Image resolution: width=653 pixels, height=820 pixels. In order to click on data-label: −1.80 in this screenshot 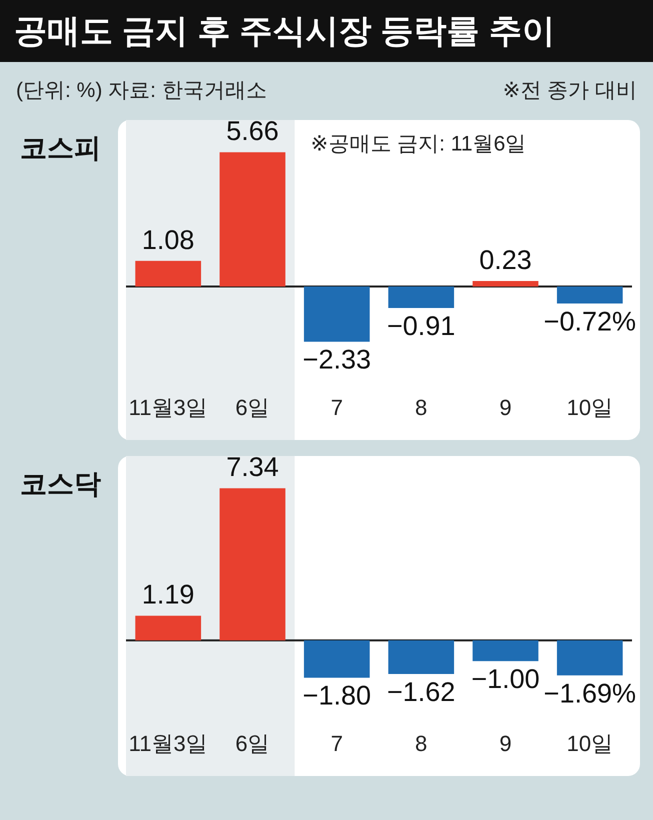, I will do `click(336, 695)`.